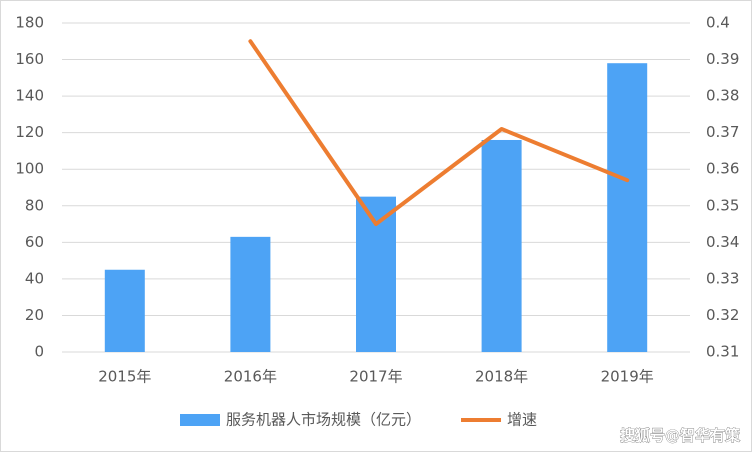 This screenshot has height=452, width=752. What do you see at coordinates (200, 420) in the screenshot?
I see `legend-swatch` at bounding box center [200, 420].